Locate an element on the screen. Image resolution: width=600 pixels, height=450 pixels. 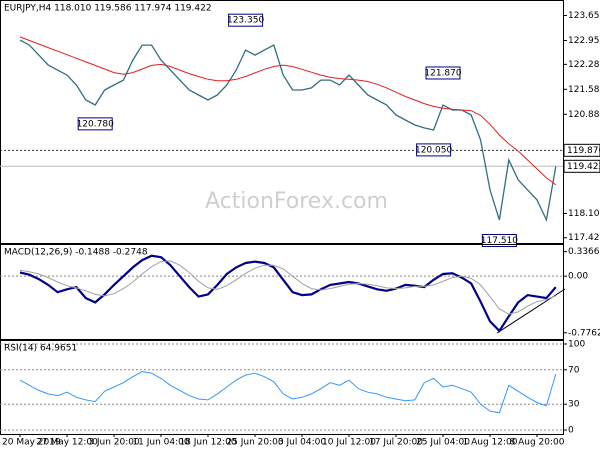
y-tick-label: 122.280 is located at coordinates (584, 65).